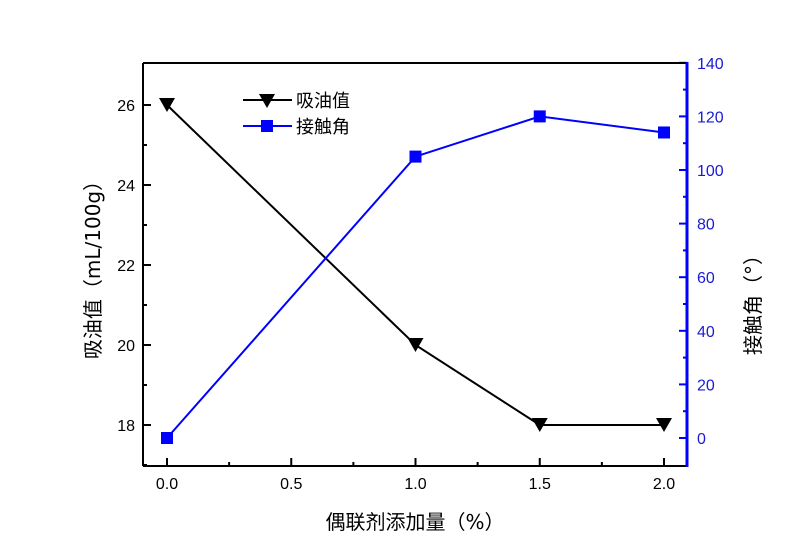 This screenshot has width=800, height=559. I want to click on x-tick-label: 1.0, so click(415, 484).